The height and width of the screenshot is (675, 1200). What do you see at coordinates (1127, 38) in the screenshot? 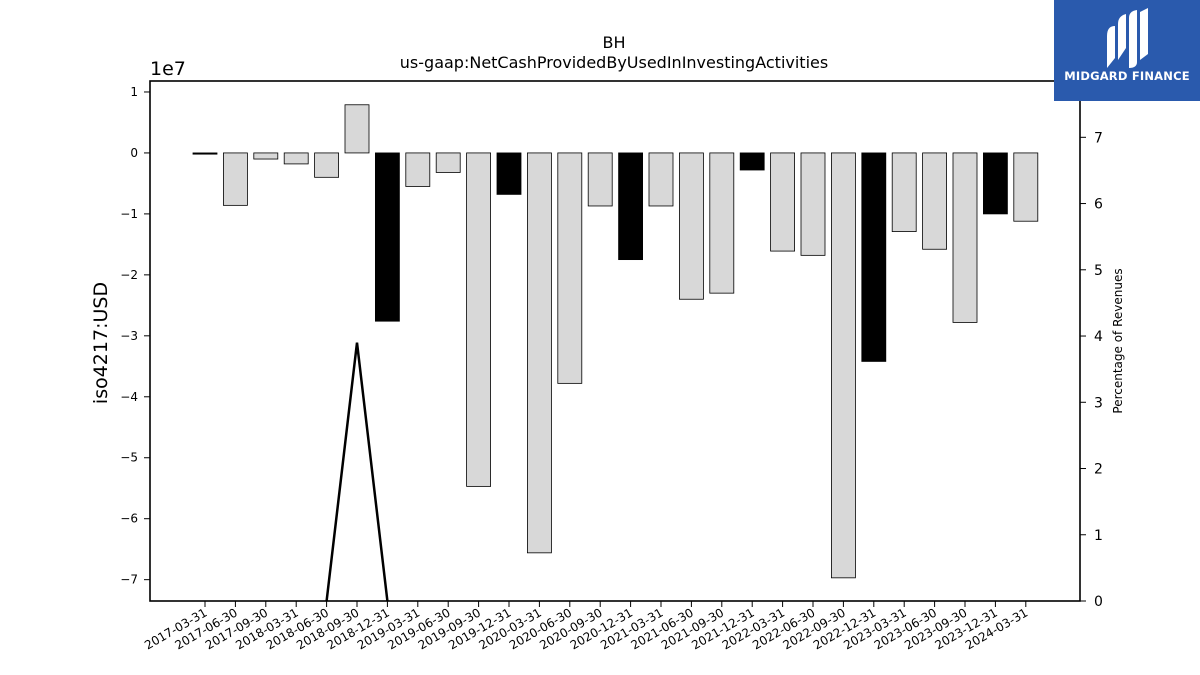
I see `logo-mark-icon` at bounding box center [1127, 38].